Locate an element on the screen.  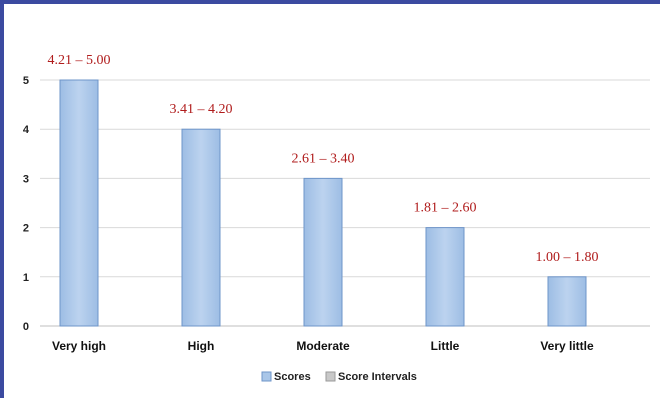
y-tick-label: 5 is located at coordinates (26, 81).